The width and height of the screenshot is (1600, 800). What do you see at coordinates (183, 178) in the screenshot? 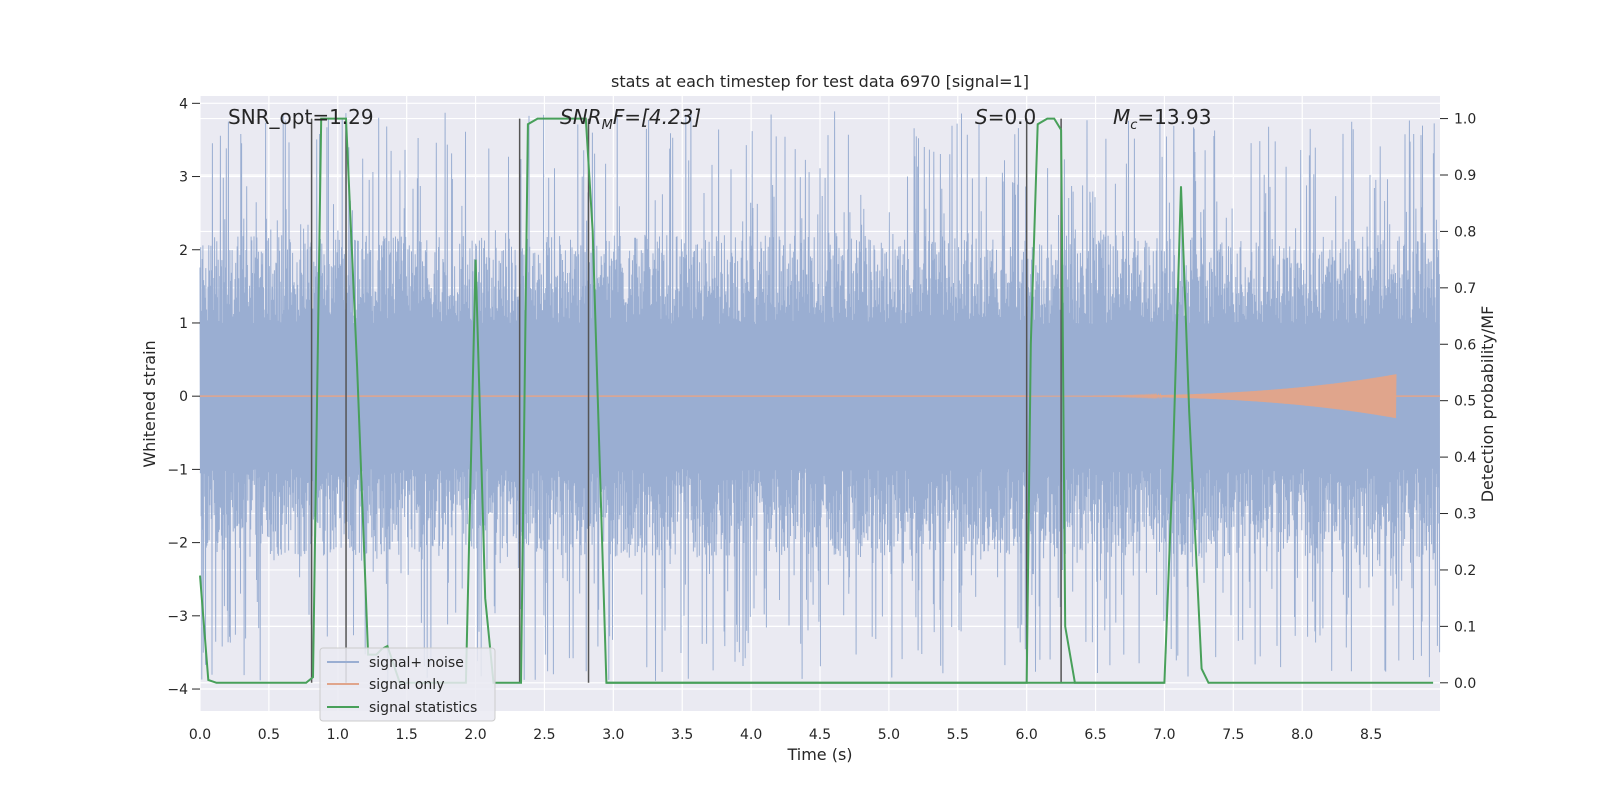
I see `y-left-tick-label: 3` at bounding box center [183, 178].